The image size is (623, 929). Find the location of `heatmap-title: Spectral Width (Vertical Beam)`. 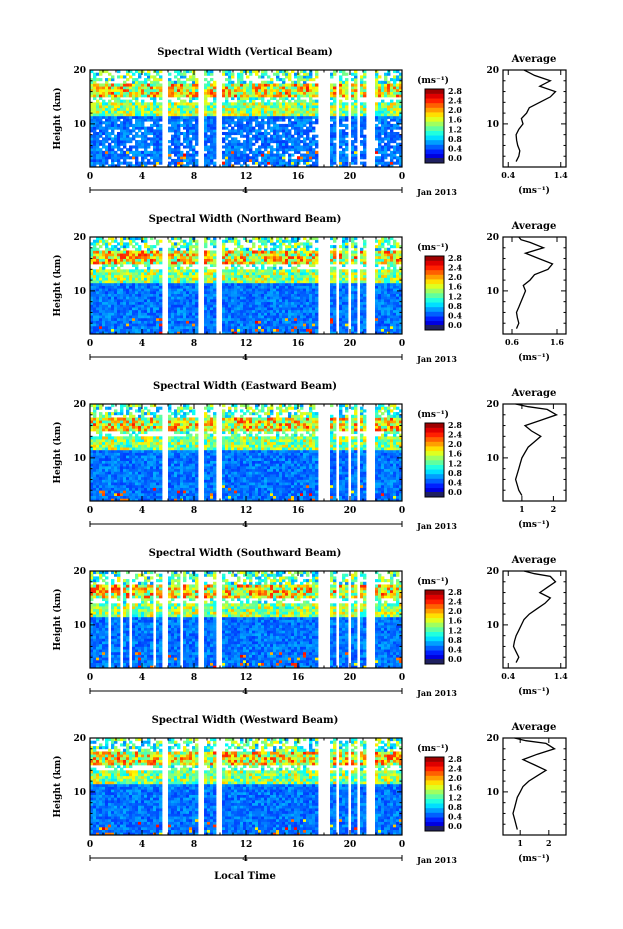

heatmap-title: Spectral Width (Vertical Beam) is located at coordinates (245, 52).